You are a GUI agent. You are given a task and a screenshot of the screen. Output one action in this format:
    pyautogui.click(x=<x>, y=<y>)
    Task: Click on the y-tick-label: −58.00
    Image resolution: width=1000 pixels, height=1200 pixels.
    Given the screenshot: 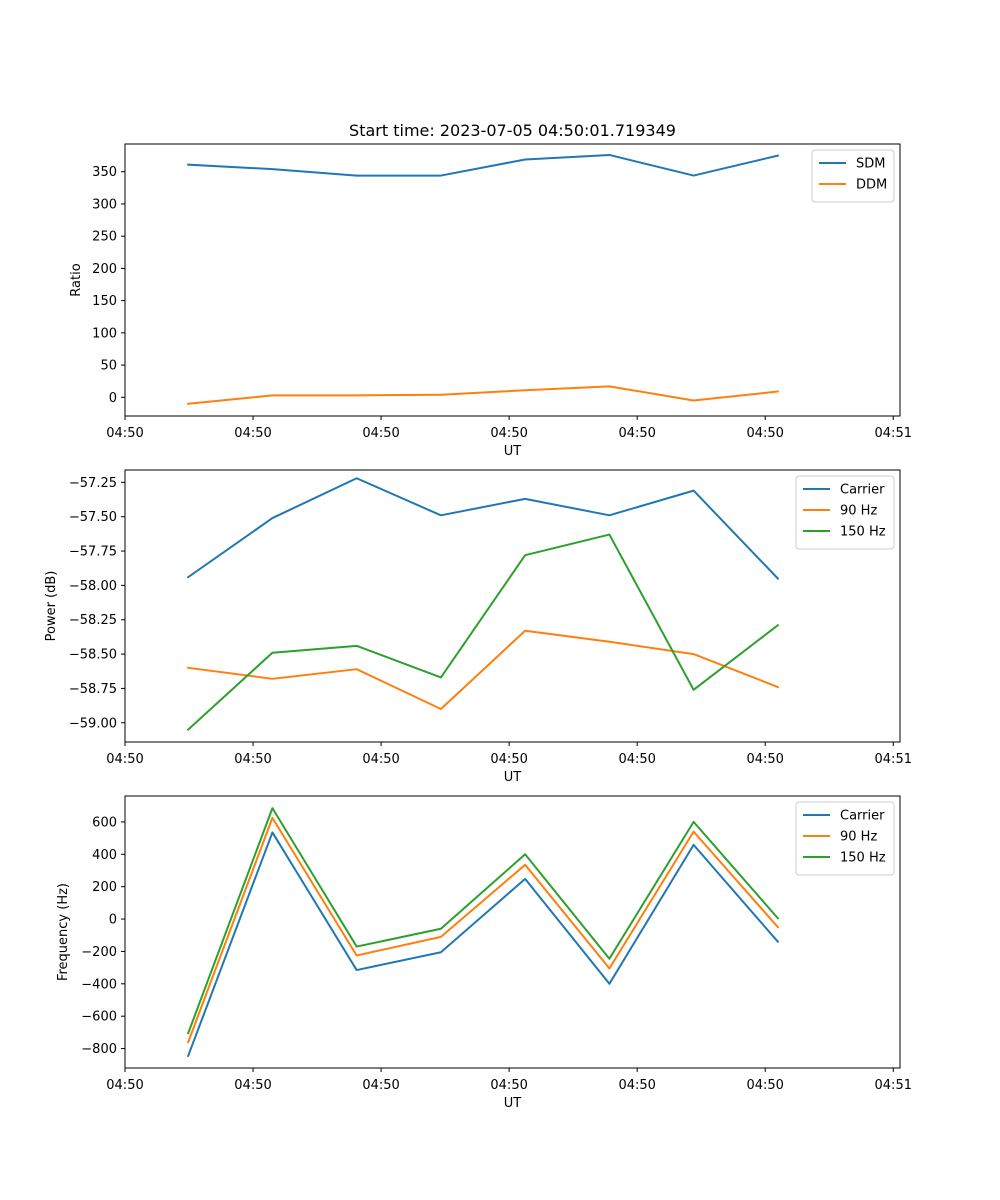 What is the action you would take?
    pyautogui.click(x=93, y=586)
    